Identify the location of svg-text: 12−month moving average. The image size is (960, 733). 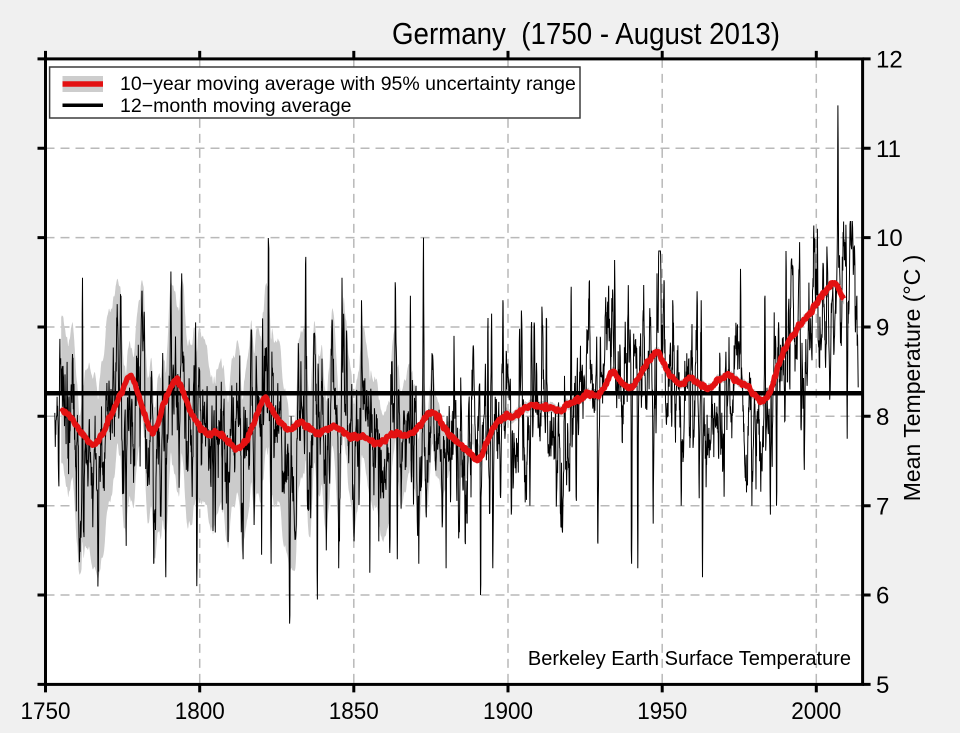
(235, 106).